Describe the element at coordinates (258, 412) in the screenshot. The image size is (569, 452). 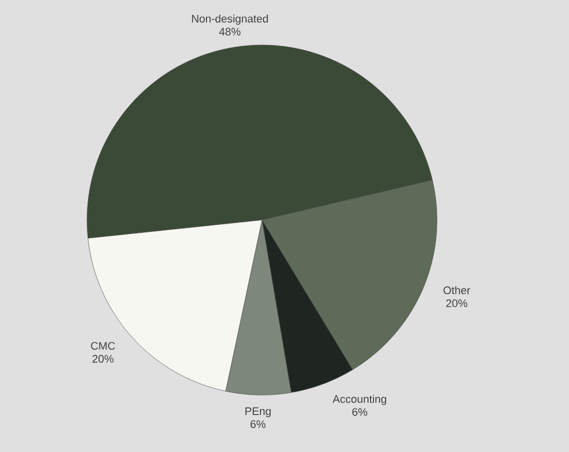
I see `slice-label: PEng` at that location.